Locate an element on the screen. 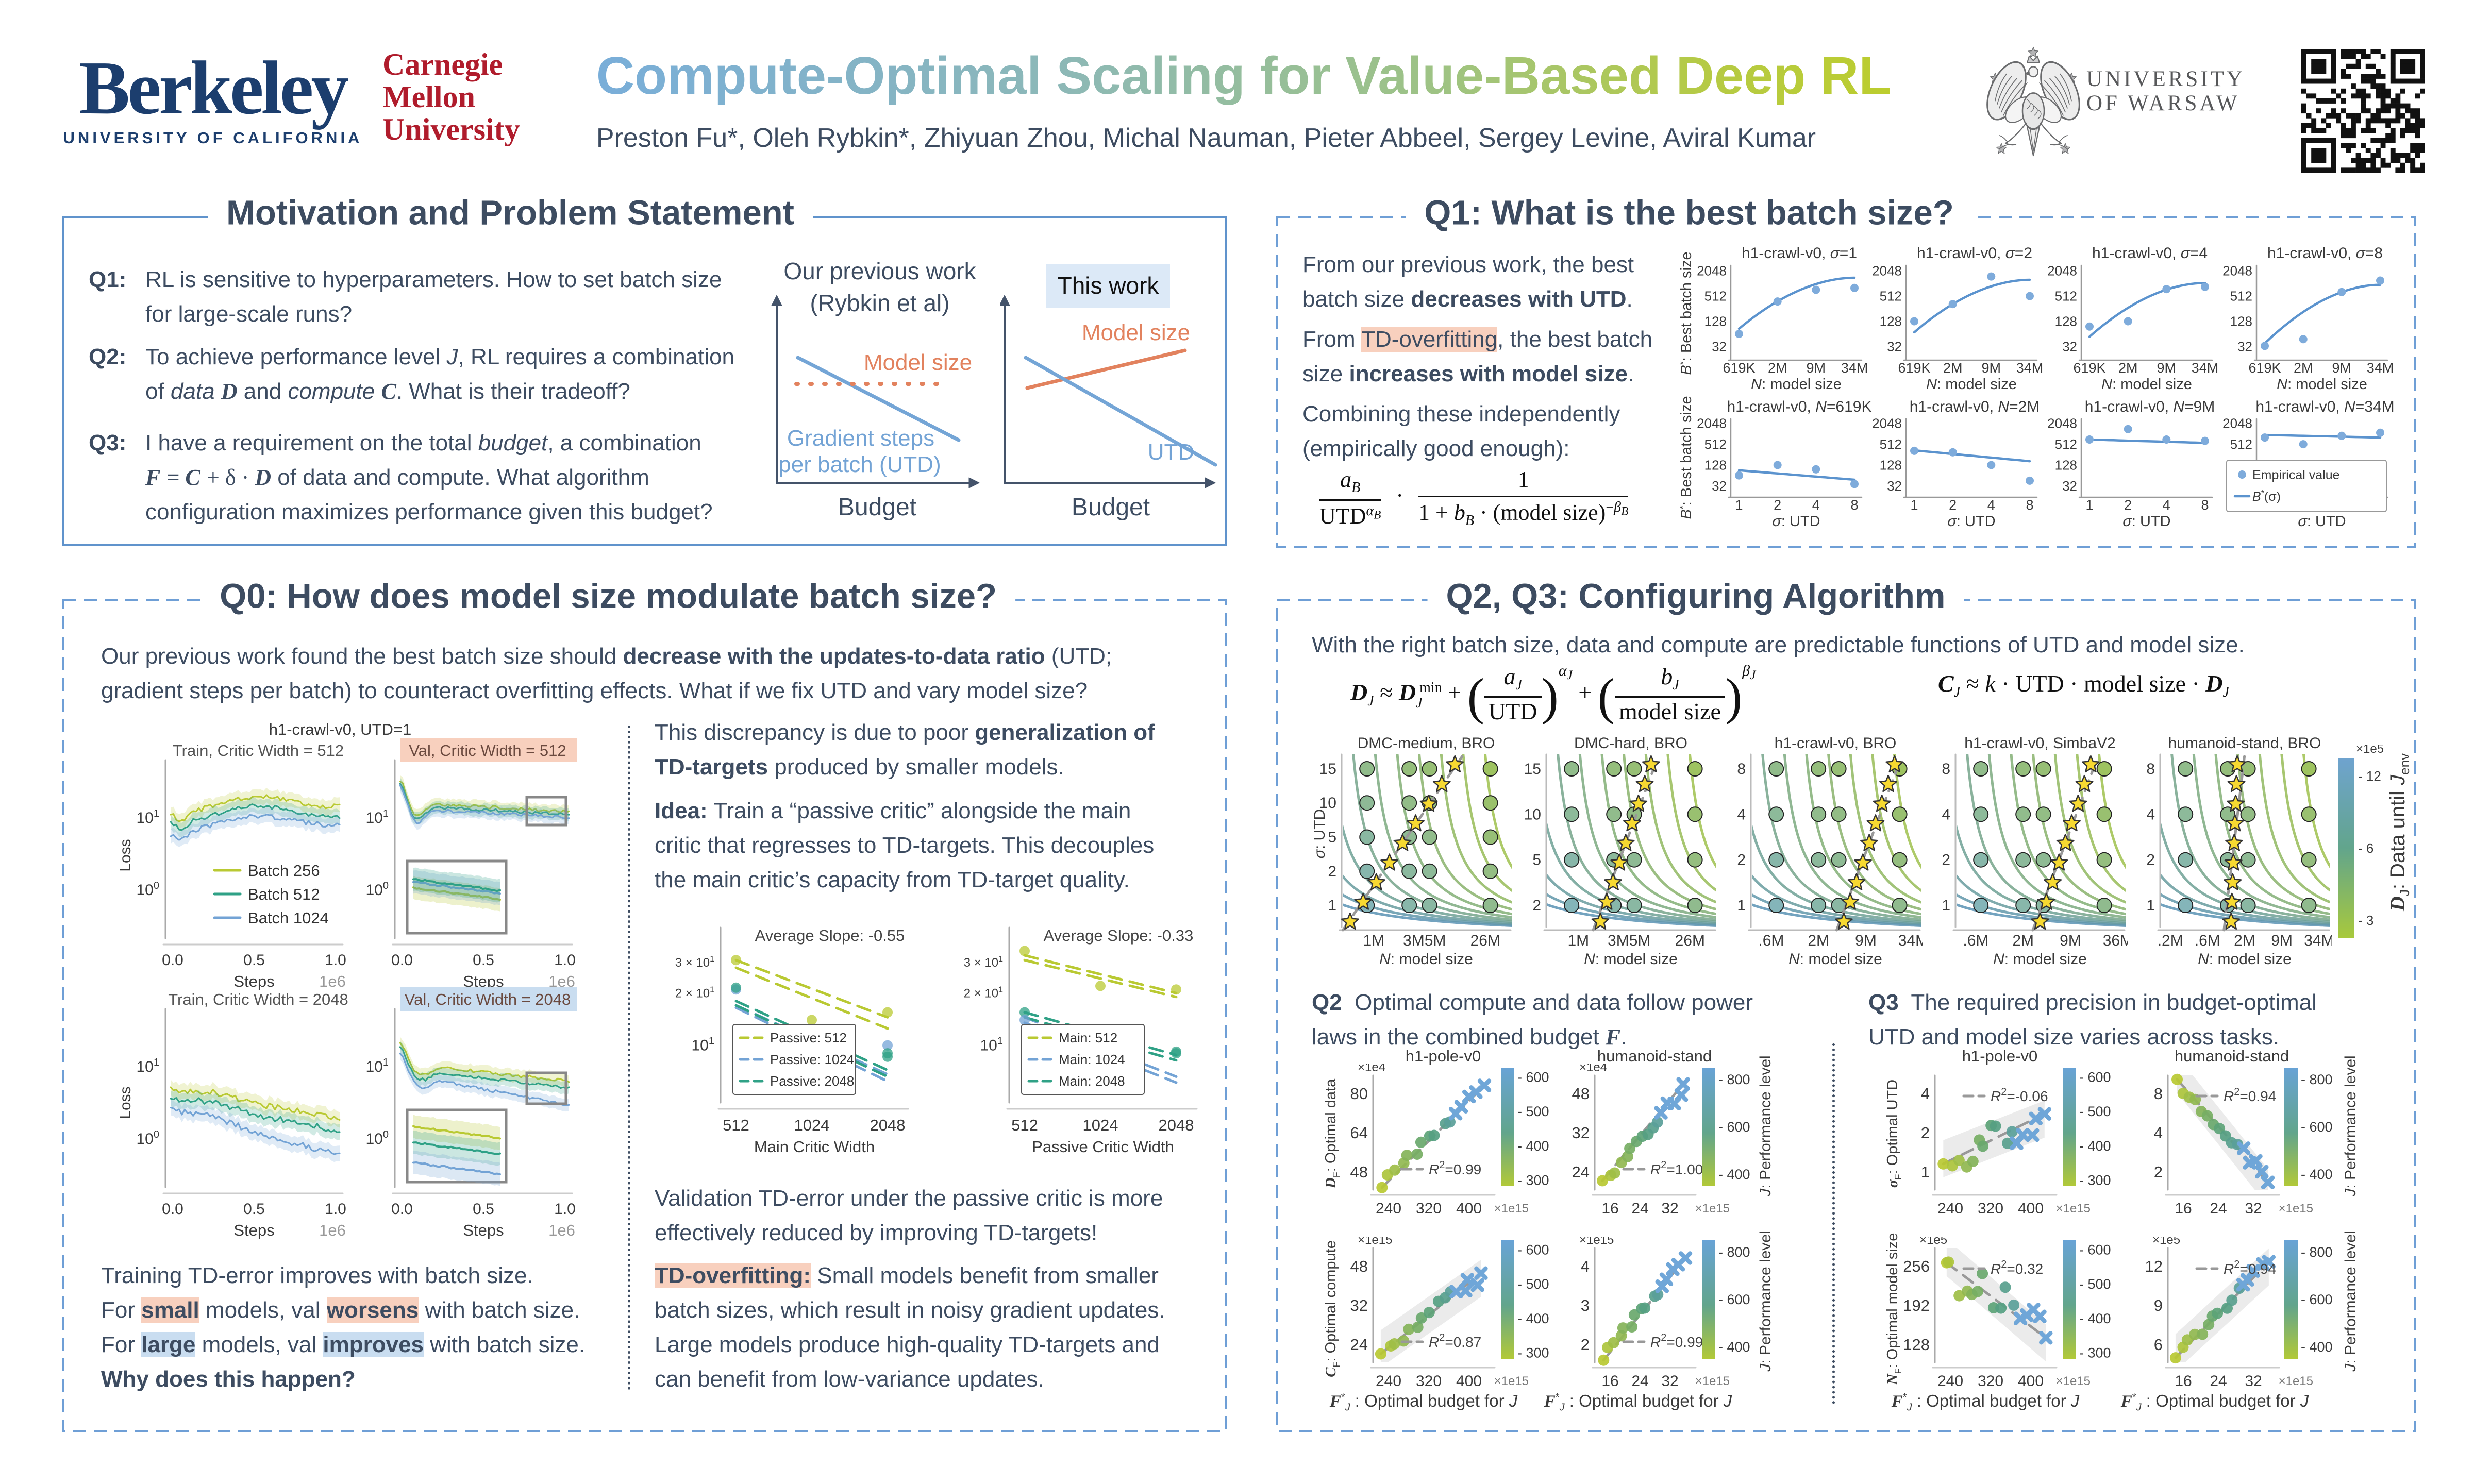 The width and height of the screenshot is (2474, 1484). svg-text: Average Slope: -0.33 is located at coordinates (1119, 935).